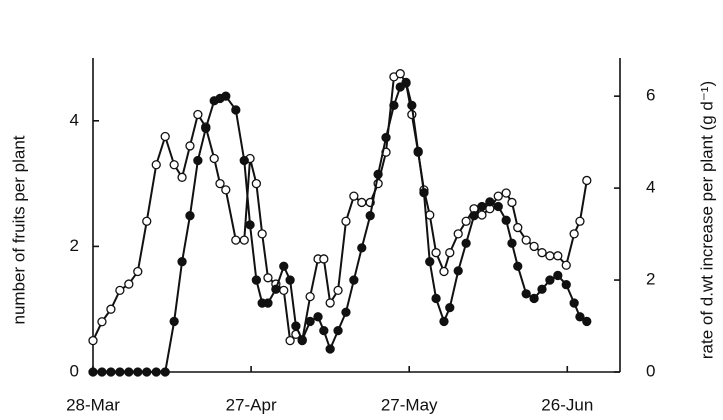 The image size is (723, 420). What do you see at coordinates (93, 404) in the screenshot?
I see `x-tick-label: 28-Mar` at bounding box center [93, 404].